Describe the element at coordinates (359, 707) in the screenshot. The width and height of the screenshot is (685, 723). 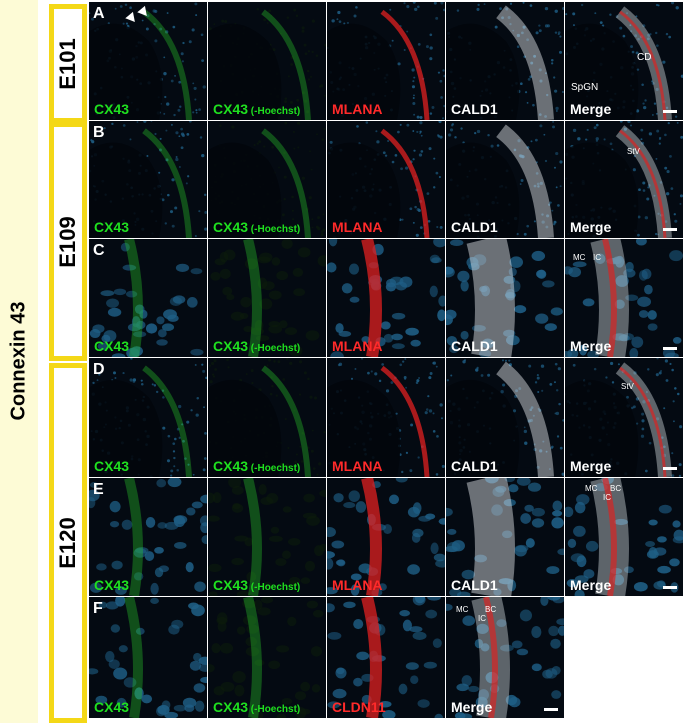
I see `channel-label: CLDN11` at that location.